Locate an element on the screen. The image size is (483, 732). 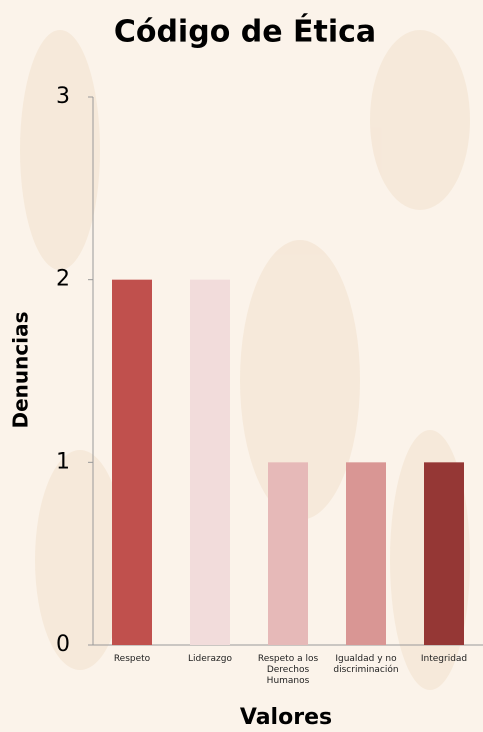
x-tick-label: Integridad is located at coordinates (444, 659).